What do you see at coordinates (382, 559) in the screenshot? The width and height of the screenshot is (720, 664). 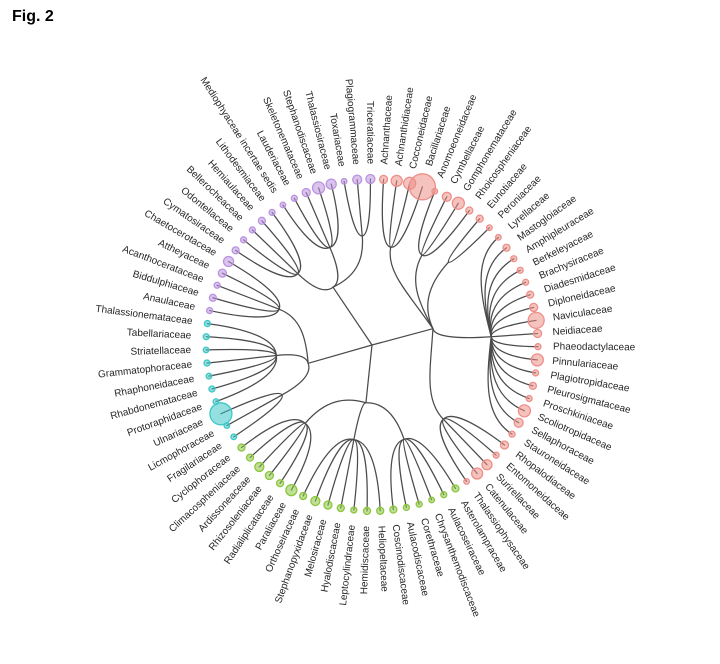 I see `tip-label: Heliopeltaceae` at bounding box center [382, 559].